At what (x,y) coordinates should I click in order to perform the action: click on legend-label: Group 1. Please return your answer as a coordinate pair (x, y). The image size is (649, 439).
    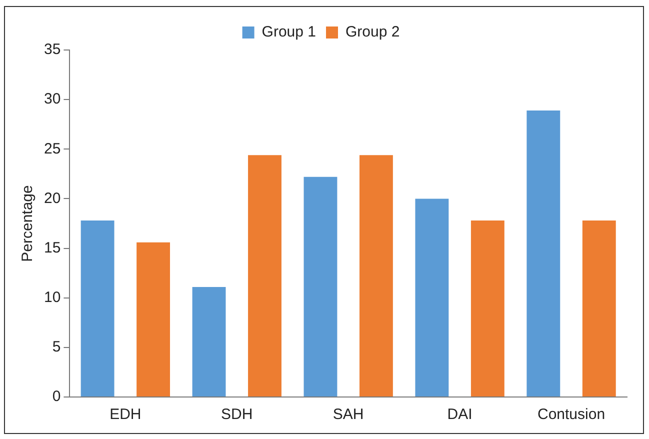
    Looking at the image, I should click on (289, 32).